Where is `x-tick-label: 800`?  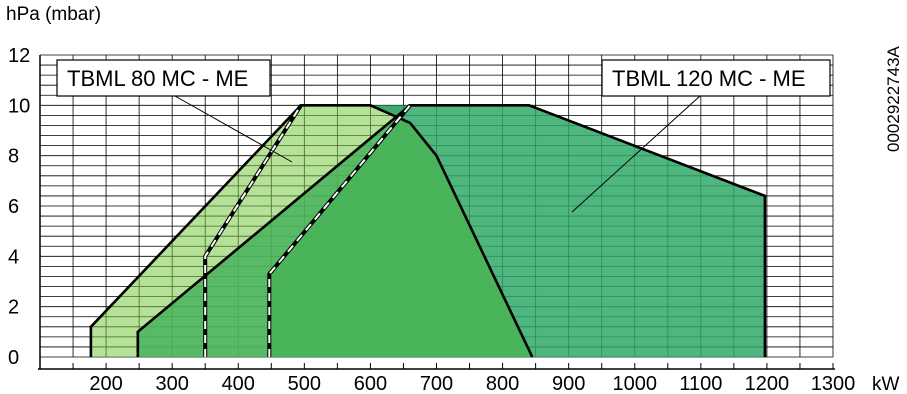 x-tick-label: 800 is located at coordinates (502, 383).